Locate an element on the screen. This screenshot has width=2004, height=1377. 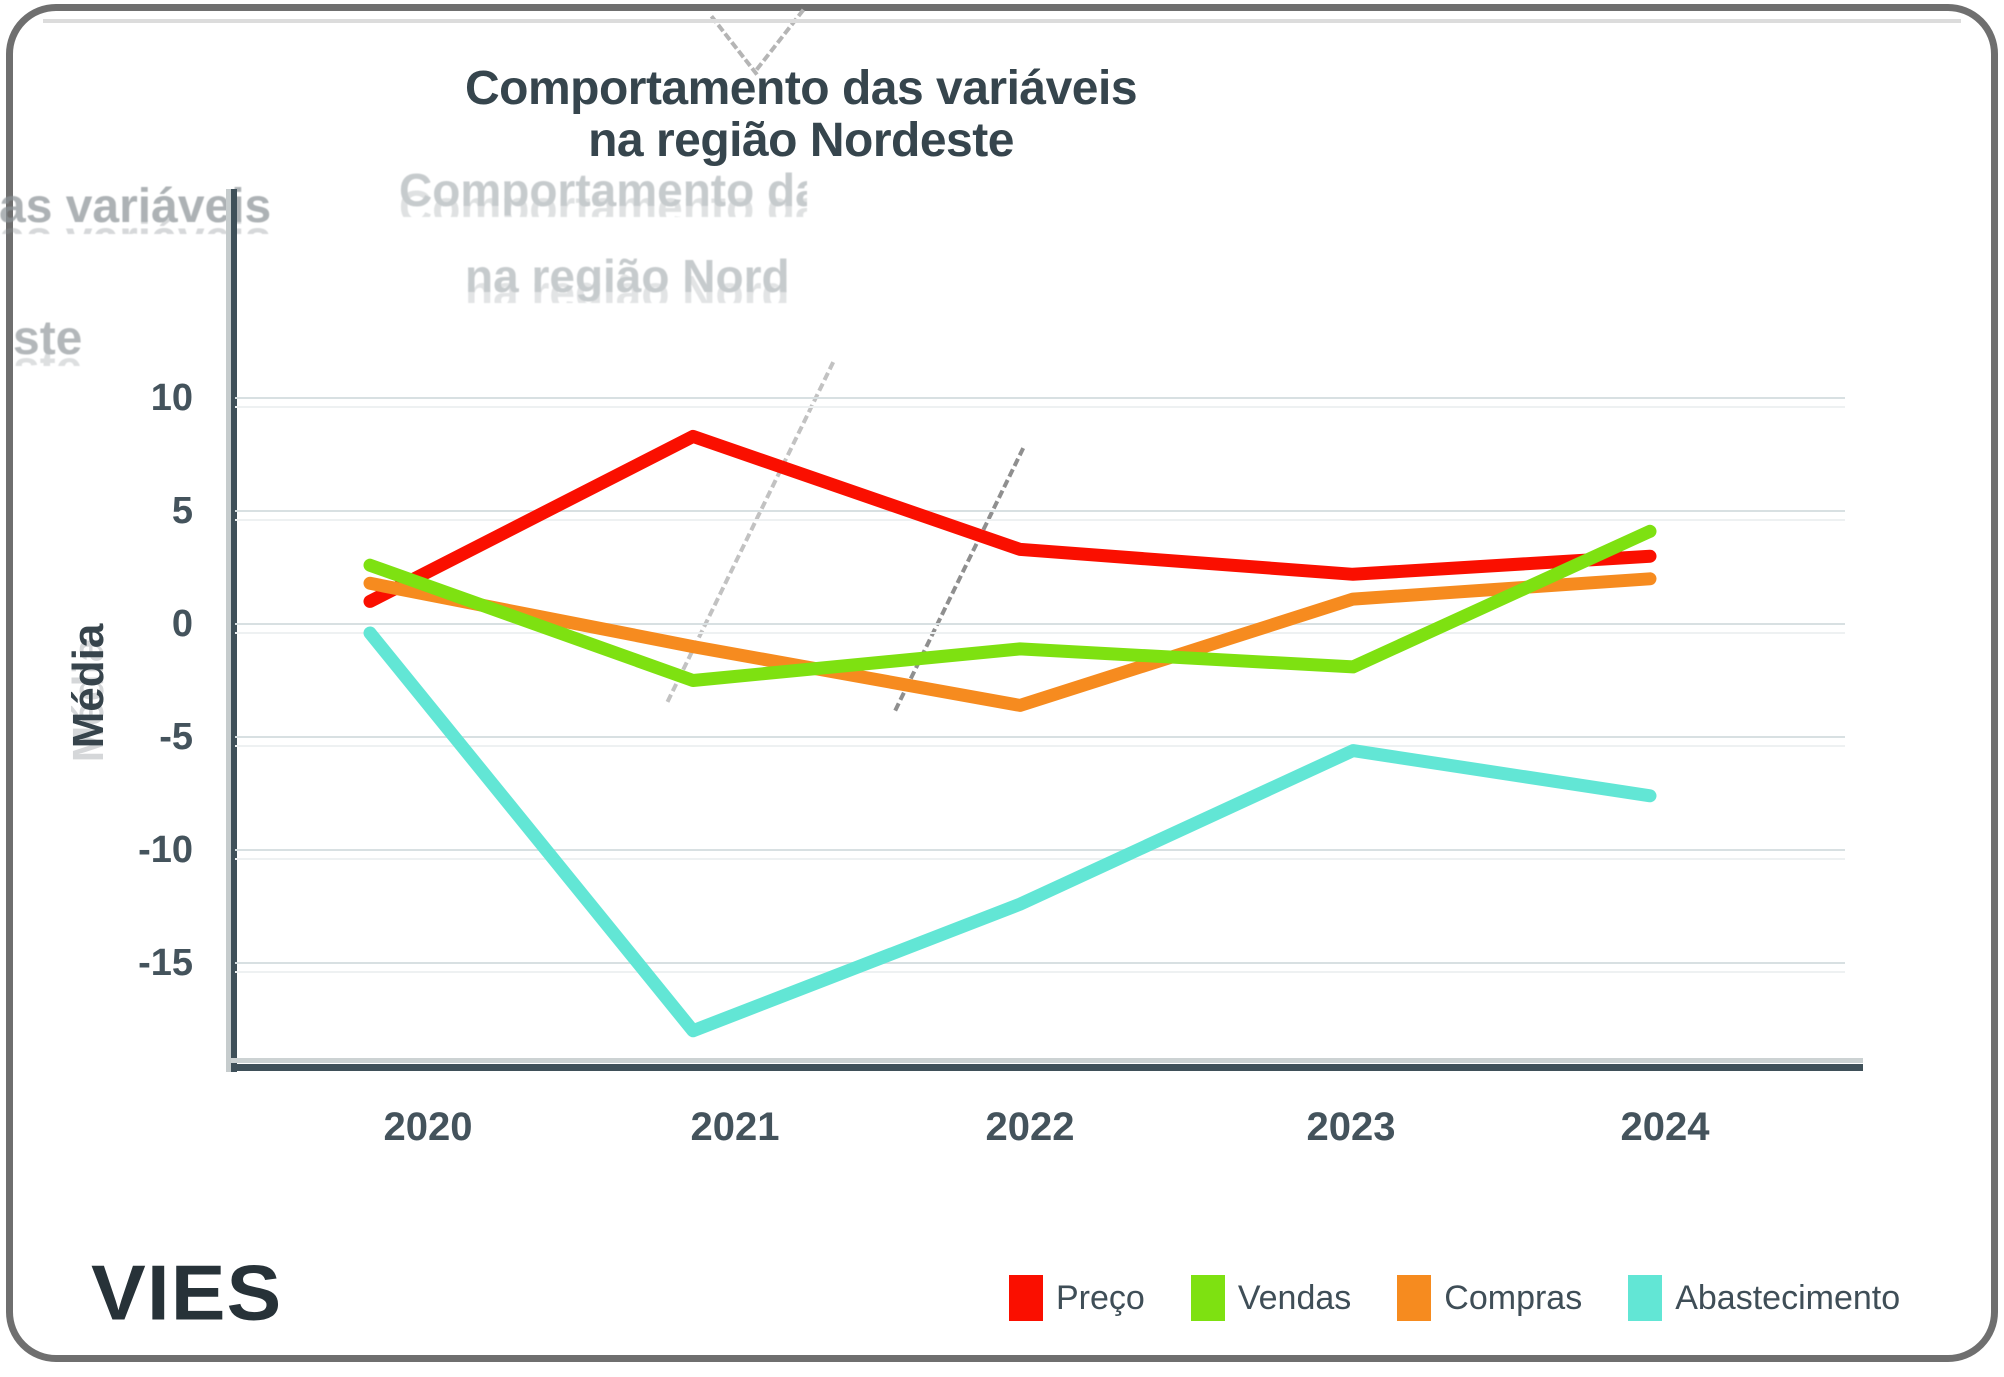
y-axis-line is located at coordinates (234, 630).